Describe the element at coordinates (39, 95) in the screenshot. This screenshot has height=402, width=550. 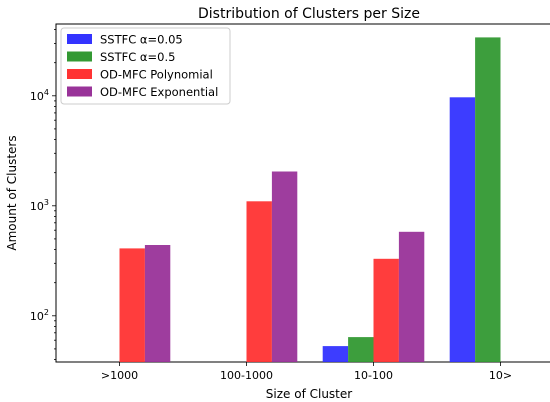
I see `y-tick-label: 10⁴` at that location.